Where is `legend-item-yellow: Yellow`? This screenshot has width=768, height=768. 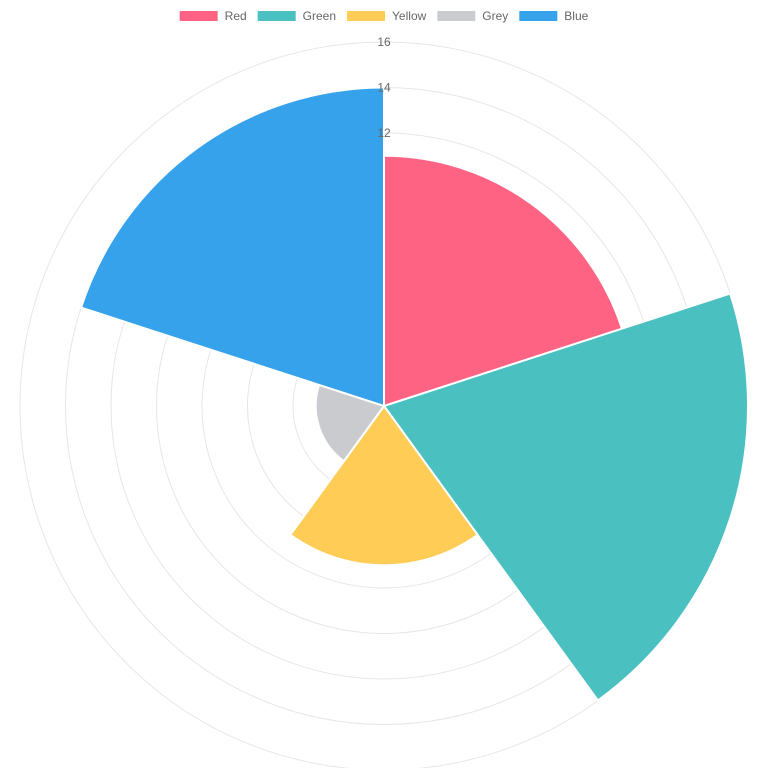 legend-item-yellow: Yellow is located at coordinates (387, 16).